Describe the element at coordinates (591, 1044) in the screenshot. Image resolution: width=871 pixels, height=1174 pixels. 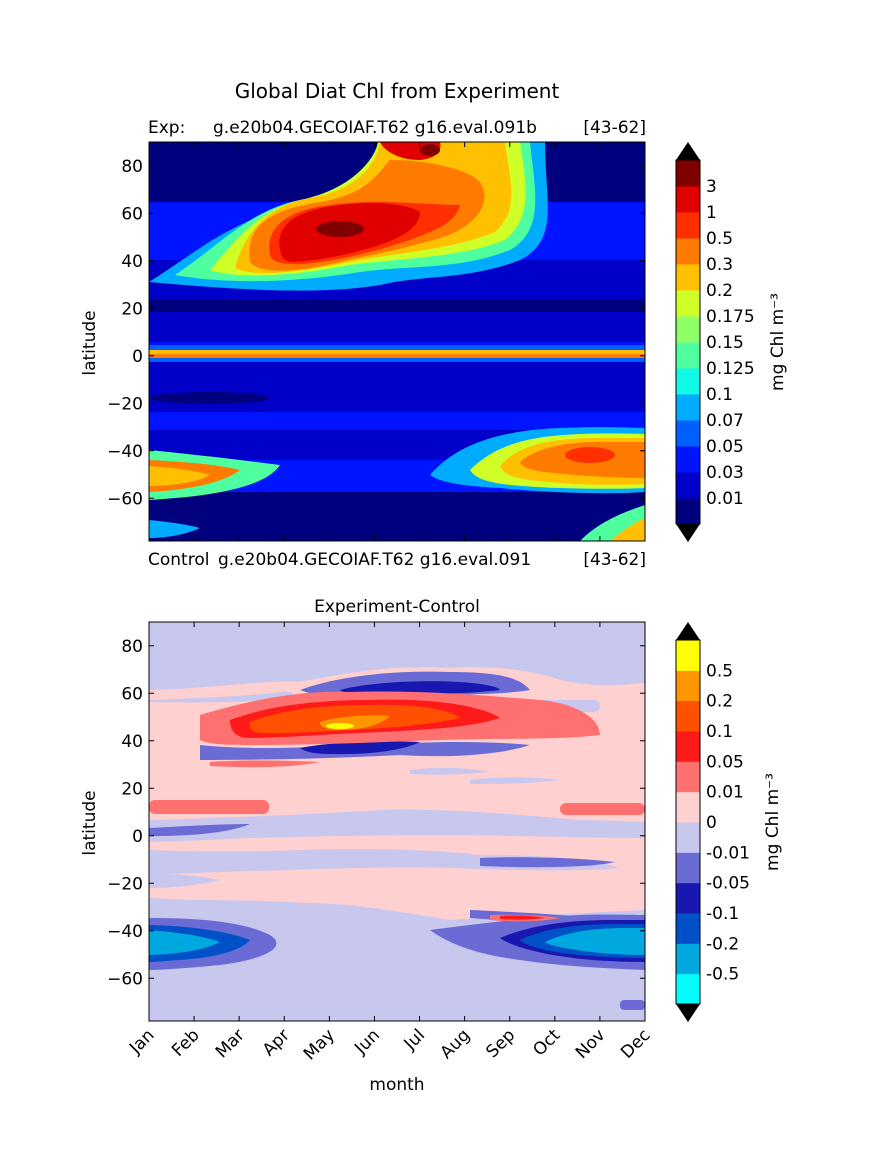
I see `x-tick-label: Nov` at that location.